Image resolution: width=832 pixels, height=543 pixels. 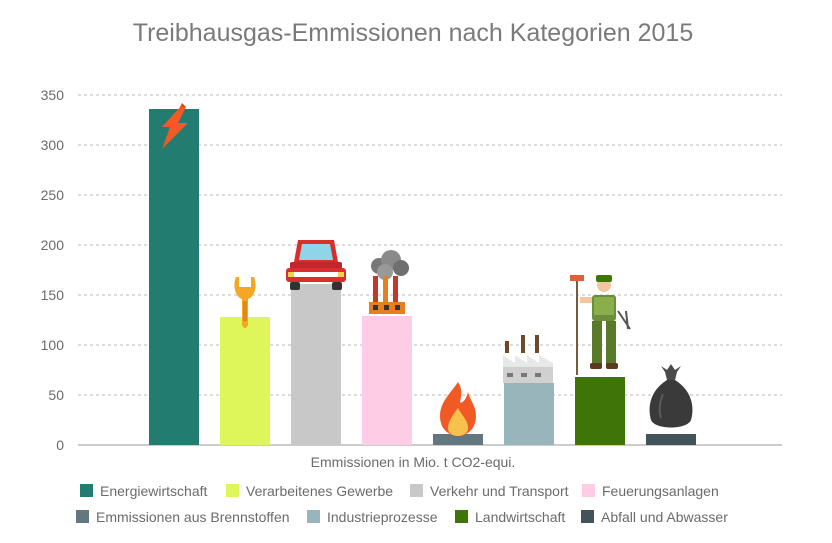 What do you see at coordinates (193, 517) in the screenshot?
I see `legend-label: Emmissionen aus Brennstoffen` at bounding box center [193, 517].